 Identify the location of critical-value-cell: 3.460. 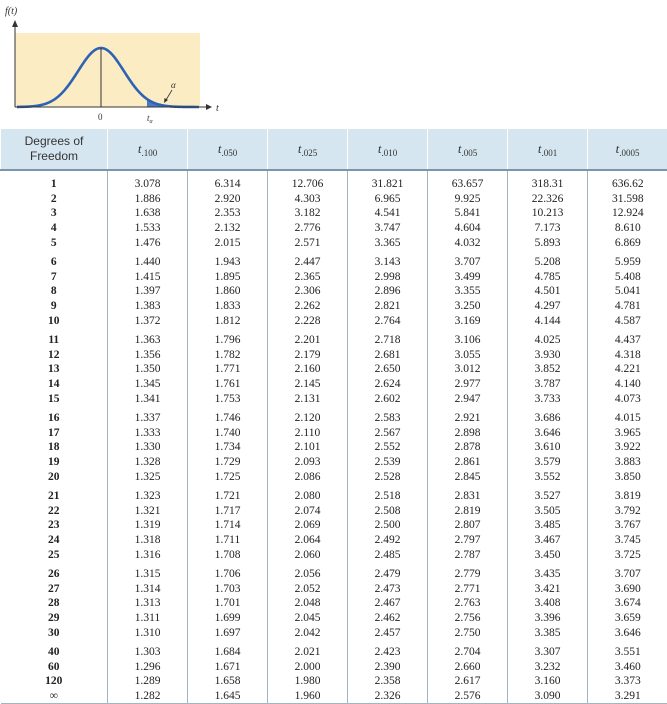
(627, 666).